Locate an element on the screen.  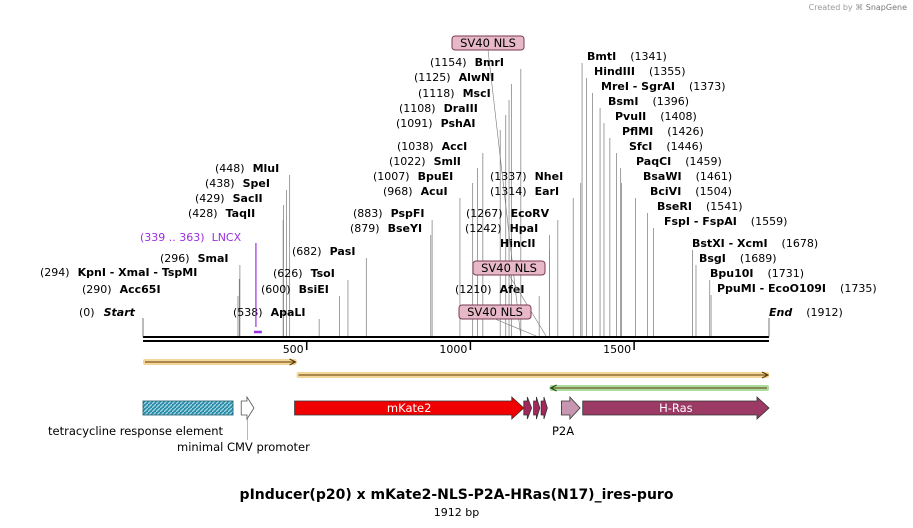
site-label: (294) KpnI - XmaI - TspMI is located at coordinates (118, 272).